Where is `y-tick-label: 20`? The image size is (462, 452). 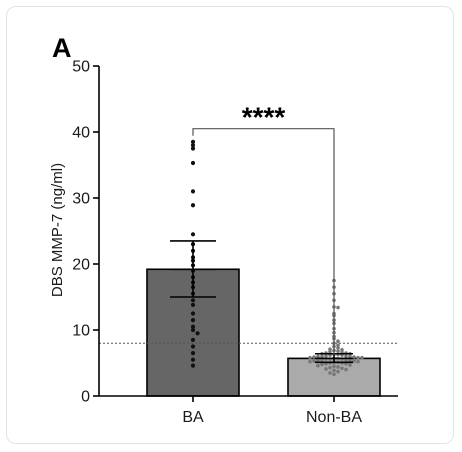 y-tick-label: 20 is located at coordinates (81, 265).